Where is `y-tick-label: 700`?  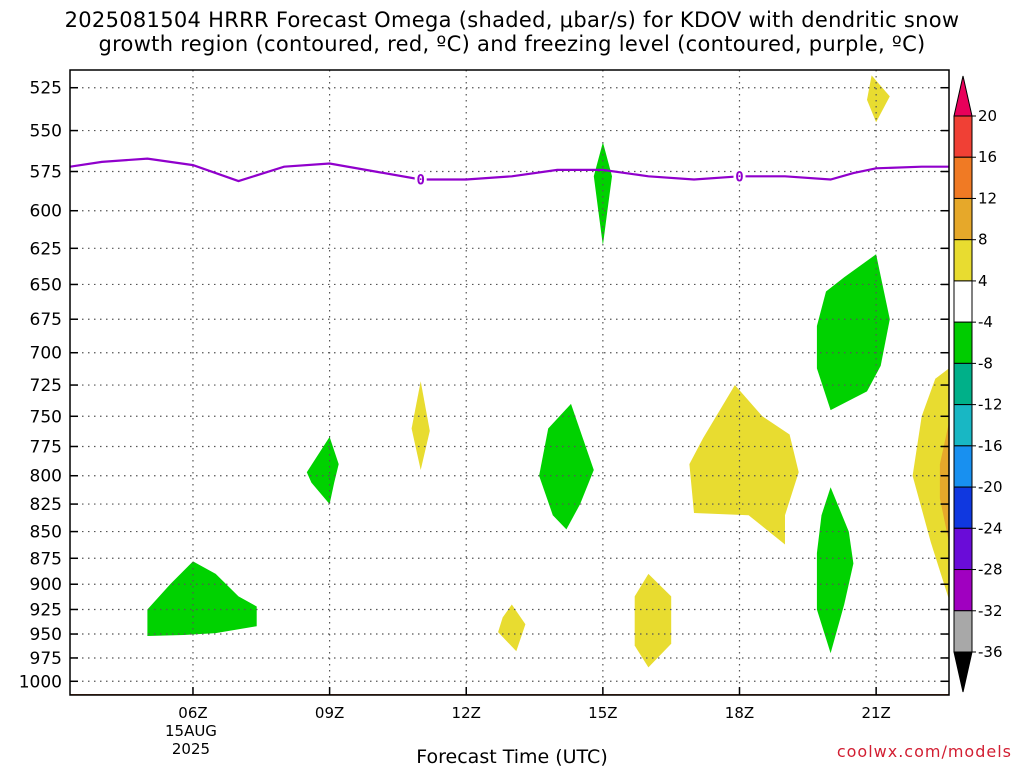
y-tick-label: 700 is located at coordinates (46, 354).